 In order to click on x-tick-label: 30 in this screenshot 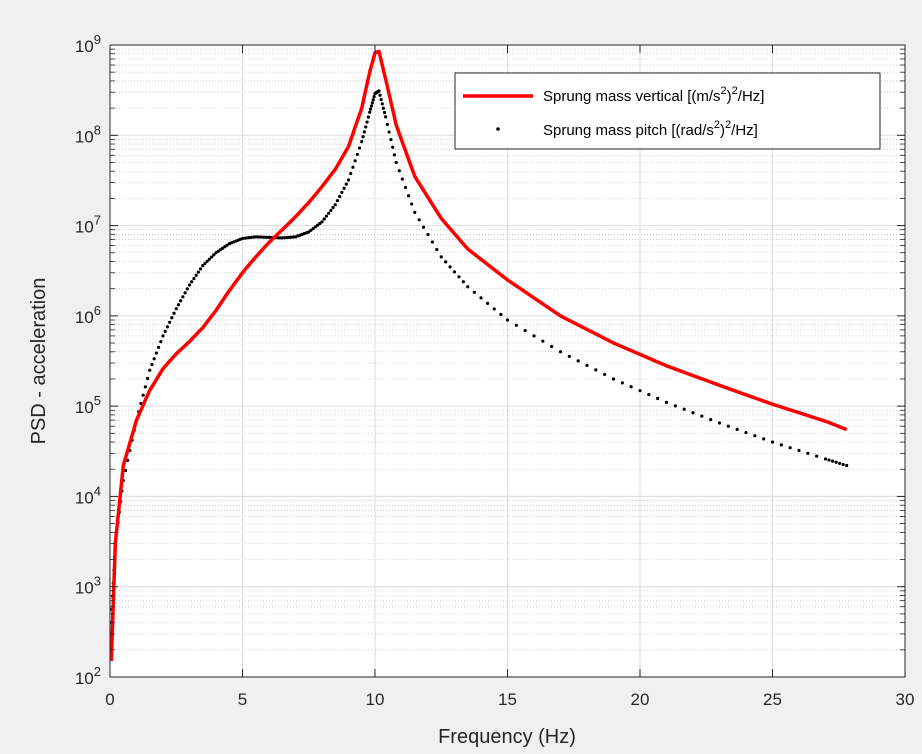, I will do `click(905, 699)`.